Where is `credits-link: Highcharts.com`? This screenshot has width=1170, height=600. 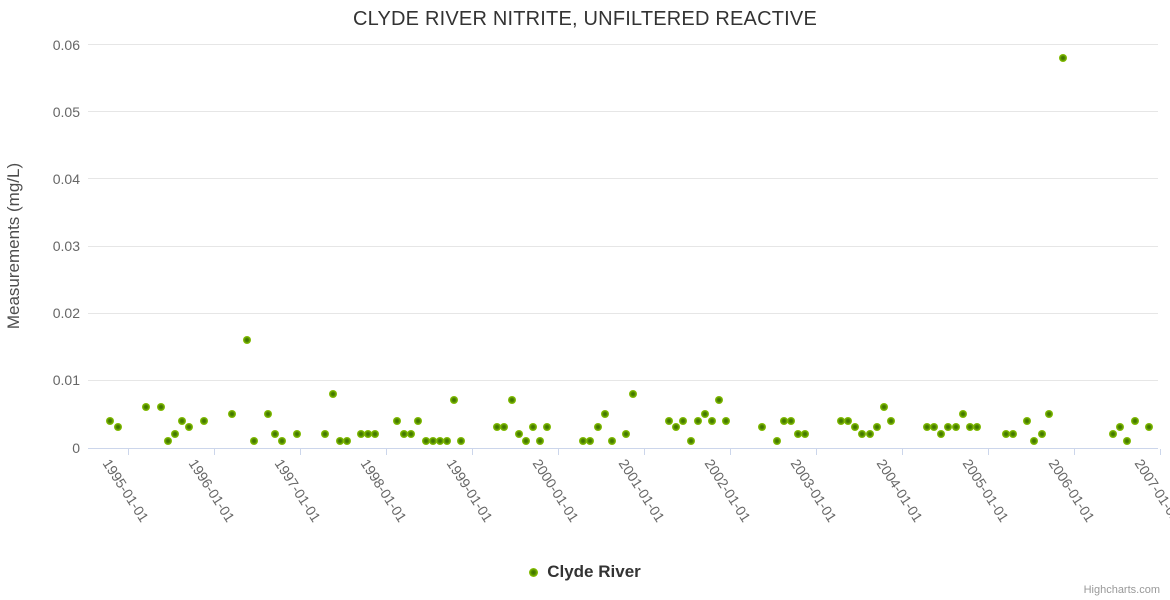
credits-link: Highcharts.com is located at coordinates (1121, 590).